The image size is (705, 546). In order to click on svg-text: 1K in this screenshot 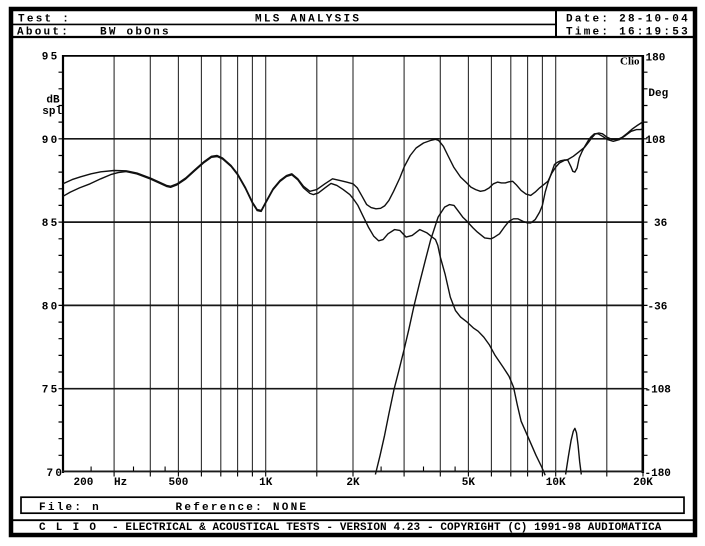, I will do `click(266, 483)`.